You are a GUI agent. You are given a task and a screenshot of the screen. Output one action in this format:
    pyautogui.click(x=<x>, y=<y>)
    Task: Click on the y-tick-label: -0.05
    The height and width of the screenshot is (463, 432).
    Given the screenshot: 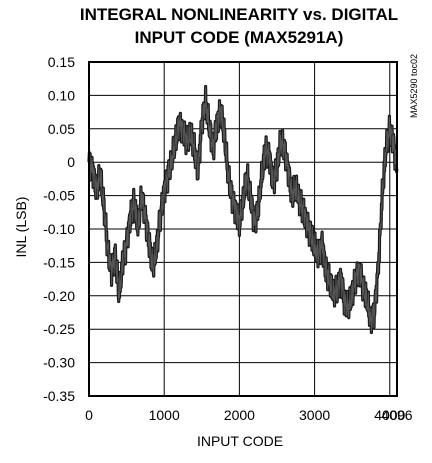 What is the action you would take?
    pyautogui.click(x=59, y=196)
    